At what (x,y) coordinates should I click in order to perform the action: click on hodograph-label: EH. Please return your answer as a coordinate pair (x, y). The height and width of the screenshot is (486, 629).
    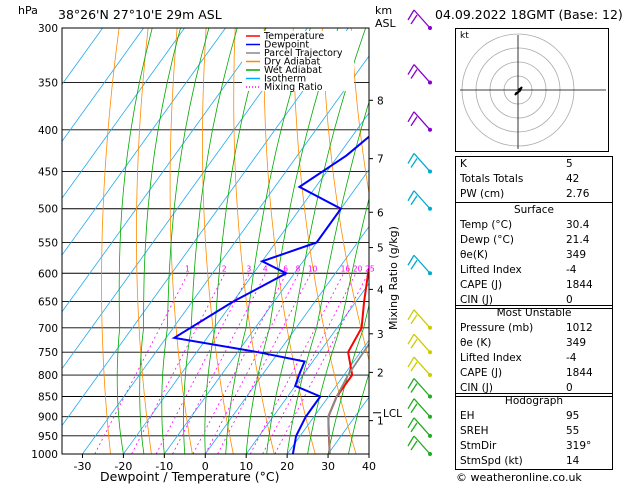
    Looking at the image, I should click on (467, 416).